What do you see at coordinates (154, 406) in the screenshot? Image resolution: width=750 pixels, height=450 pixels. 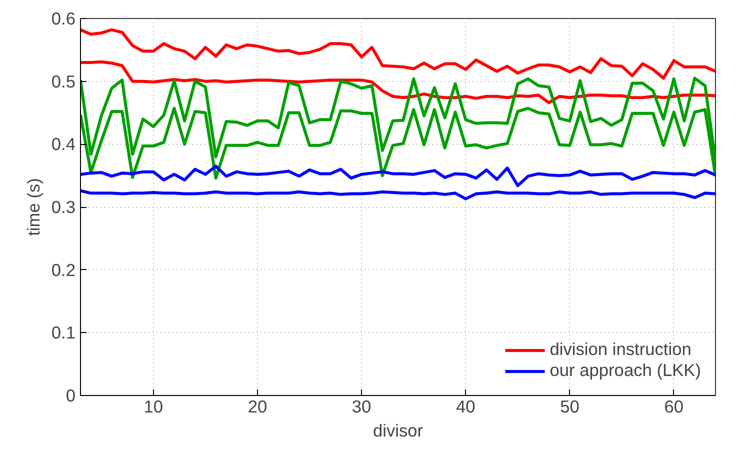 I see `x-tick-label: 10` at bounding box center [154, 406].